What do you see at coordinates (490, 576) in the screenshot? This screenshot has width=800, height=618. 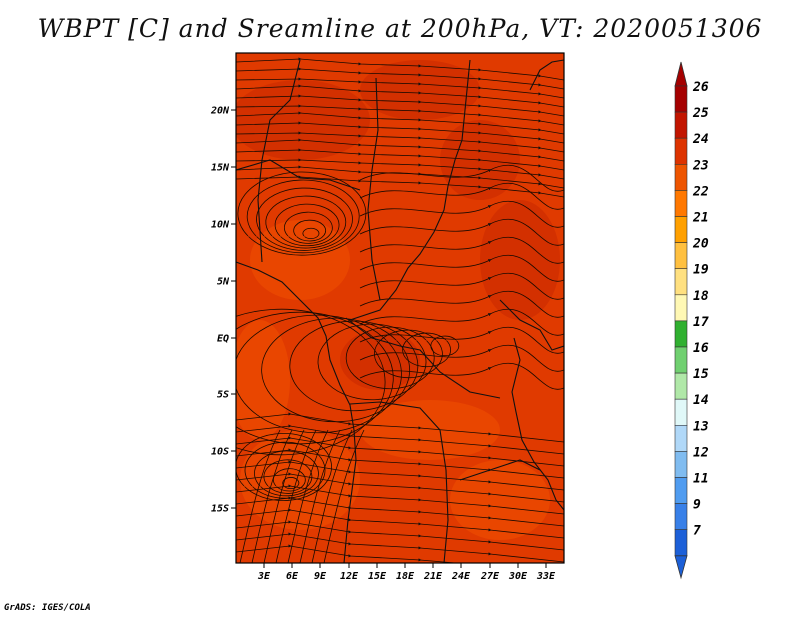 I see `lon-tick-label: 27E` at bounding box center [490, 576].